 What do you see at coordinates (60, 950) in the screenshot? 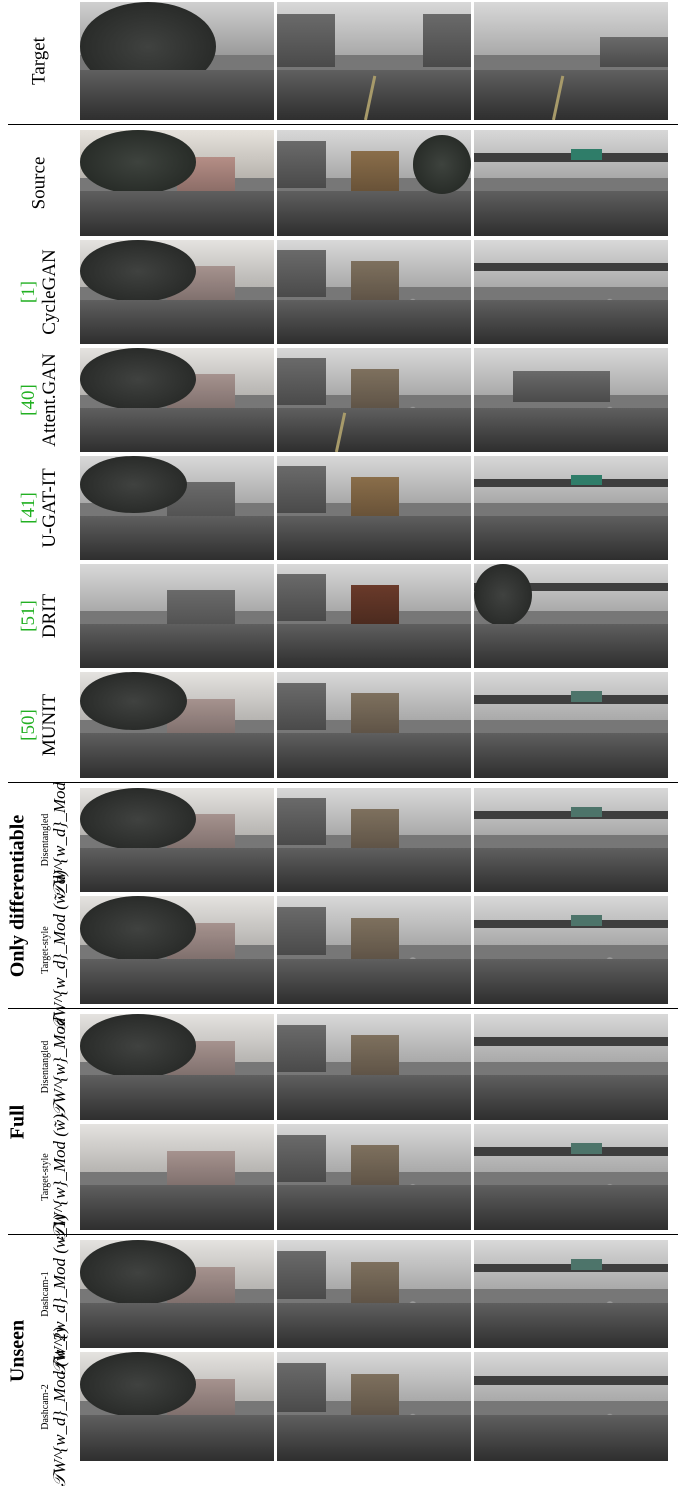
I see `row-formula: 𝒯W^{w_d}_Mod (w̃_d)` at bounding box center [60, 950].